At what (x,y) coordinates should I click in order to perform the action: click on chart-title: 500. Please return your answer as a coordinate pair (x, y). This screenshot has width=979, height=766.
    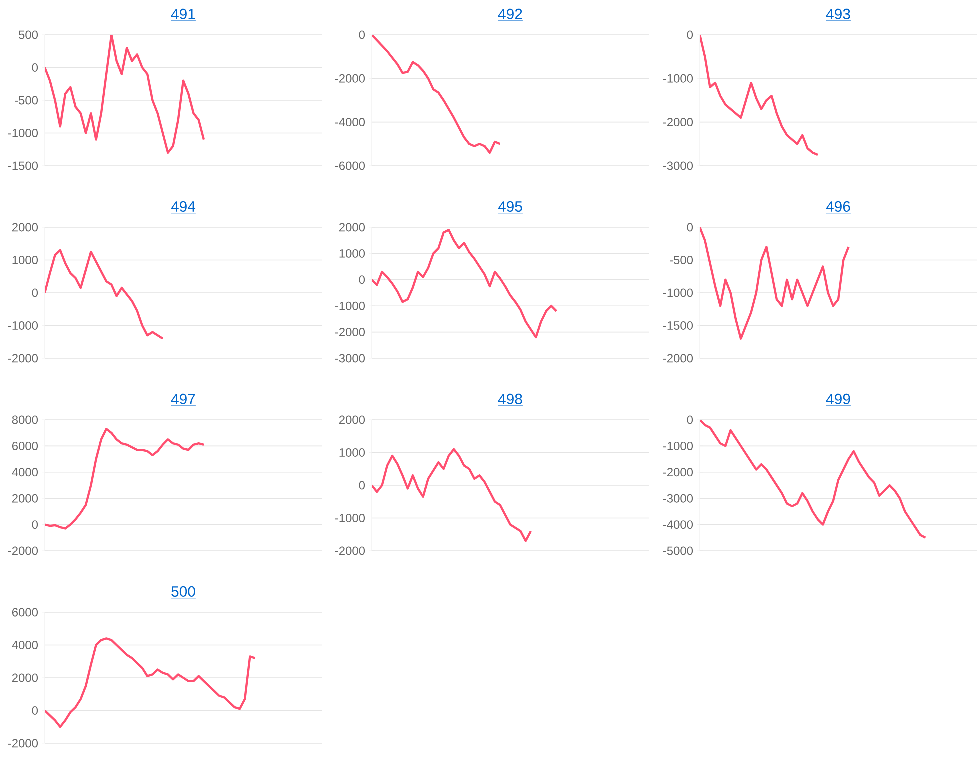
    Looking at the image, I should click on (184, 592).